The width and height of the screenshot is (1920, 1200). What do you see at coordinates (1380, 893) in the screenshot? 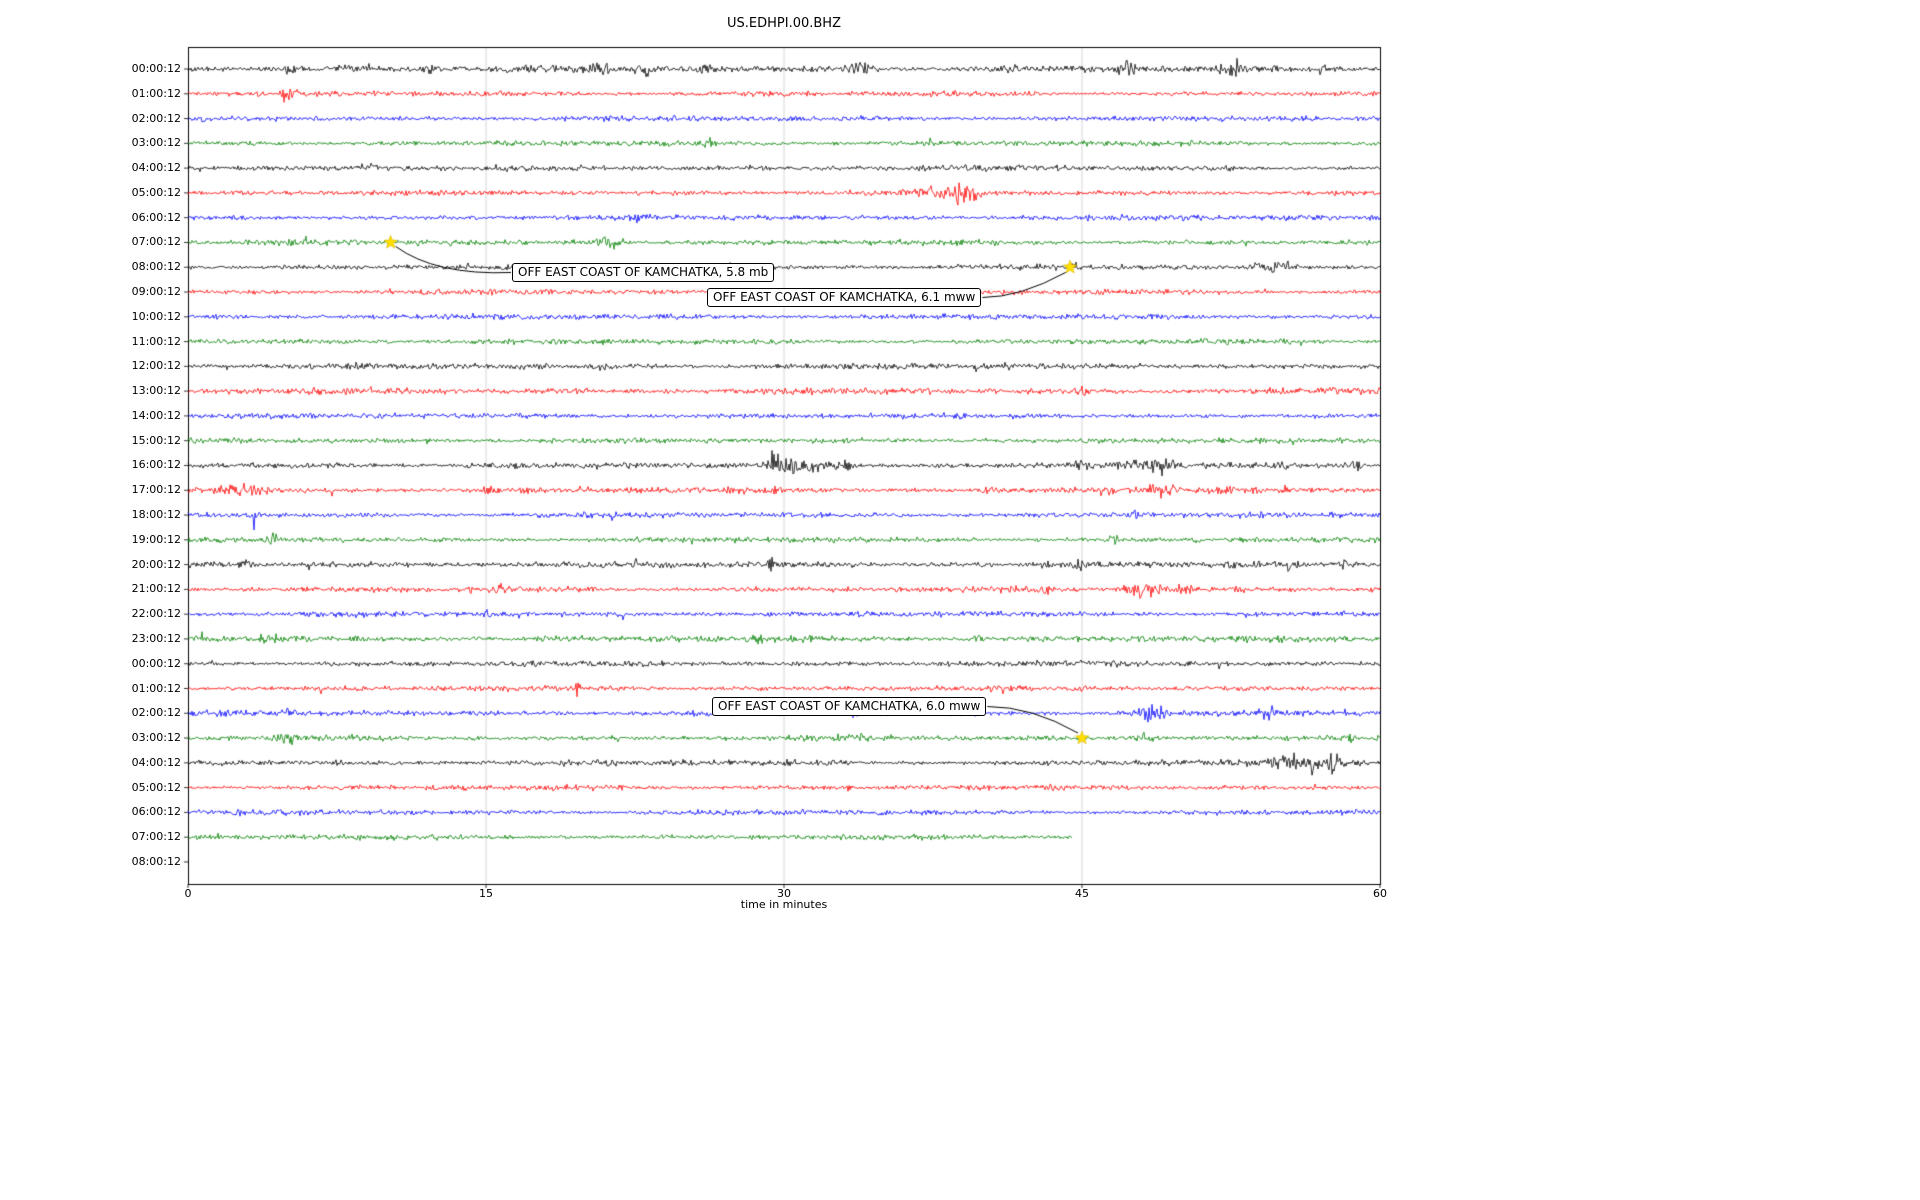
I see `x-tick-label: 60` at bounding box center [1380, 893].